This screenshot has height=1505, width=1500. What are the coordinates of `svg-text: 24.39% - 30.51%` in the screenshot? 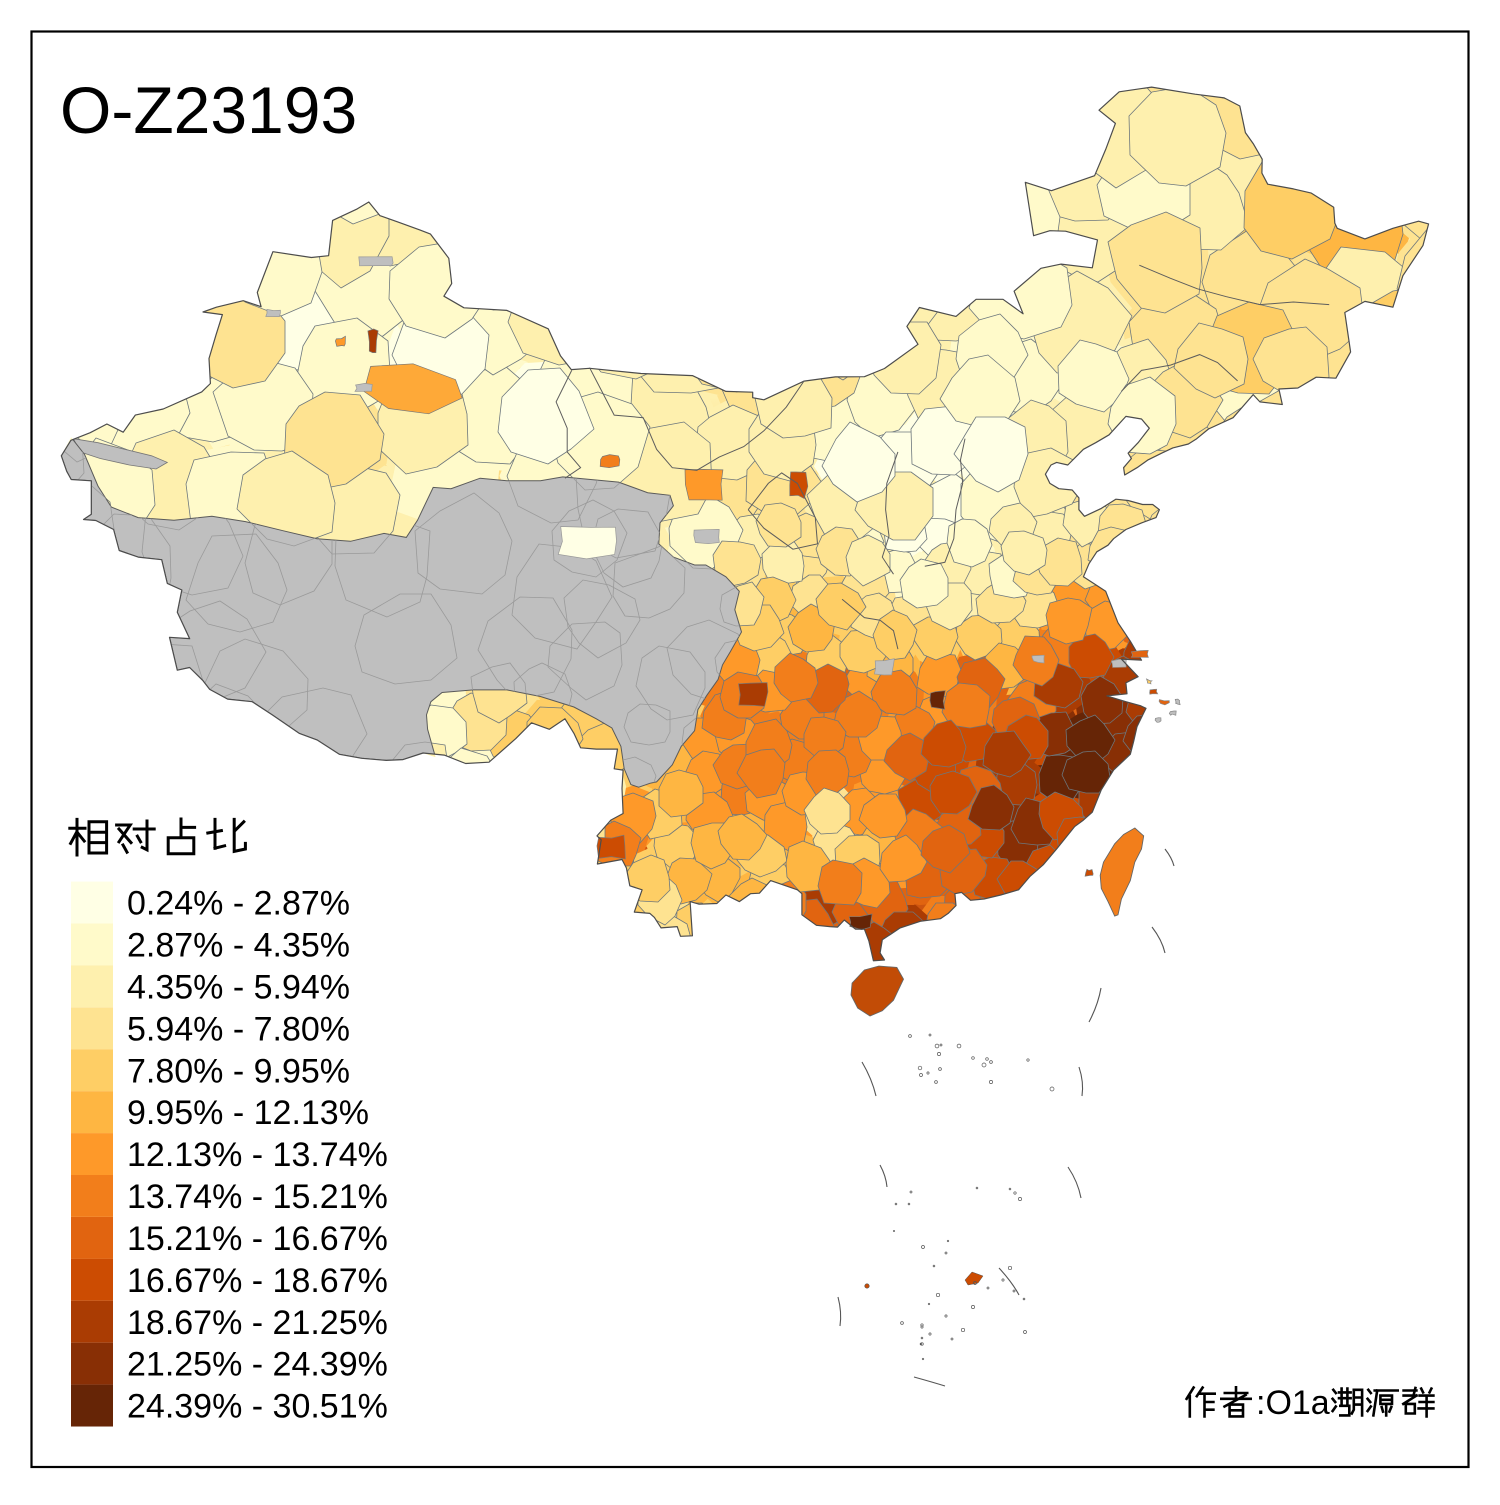 It's located at (257, 1407).